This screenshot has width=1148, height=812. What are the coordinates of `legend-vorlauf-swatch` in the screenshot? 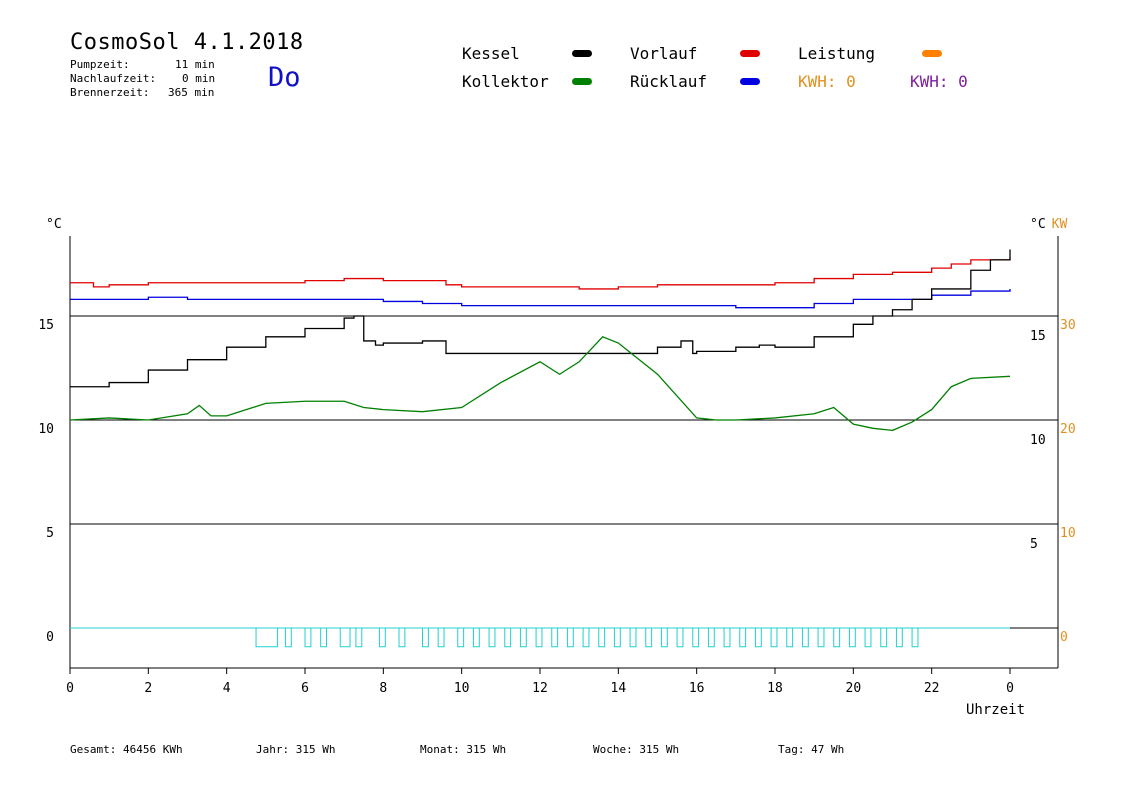 It's located at (750, 53).